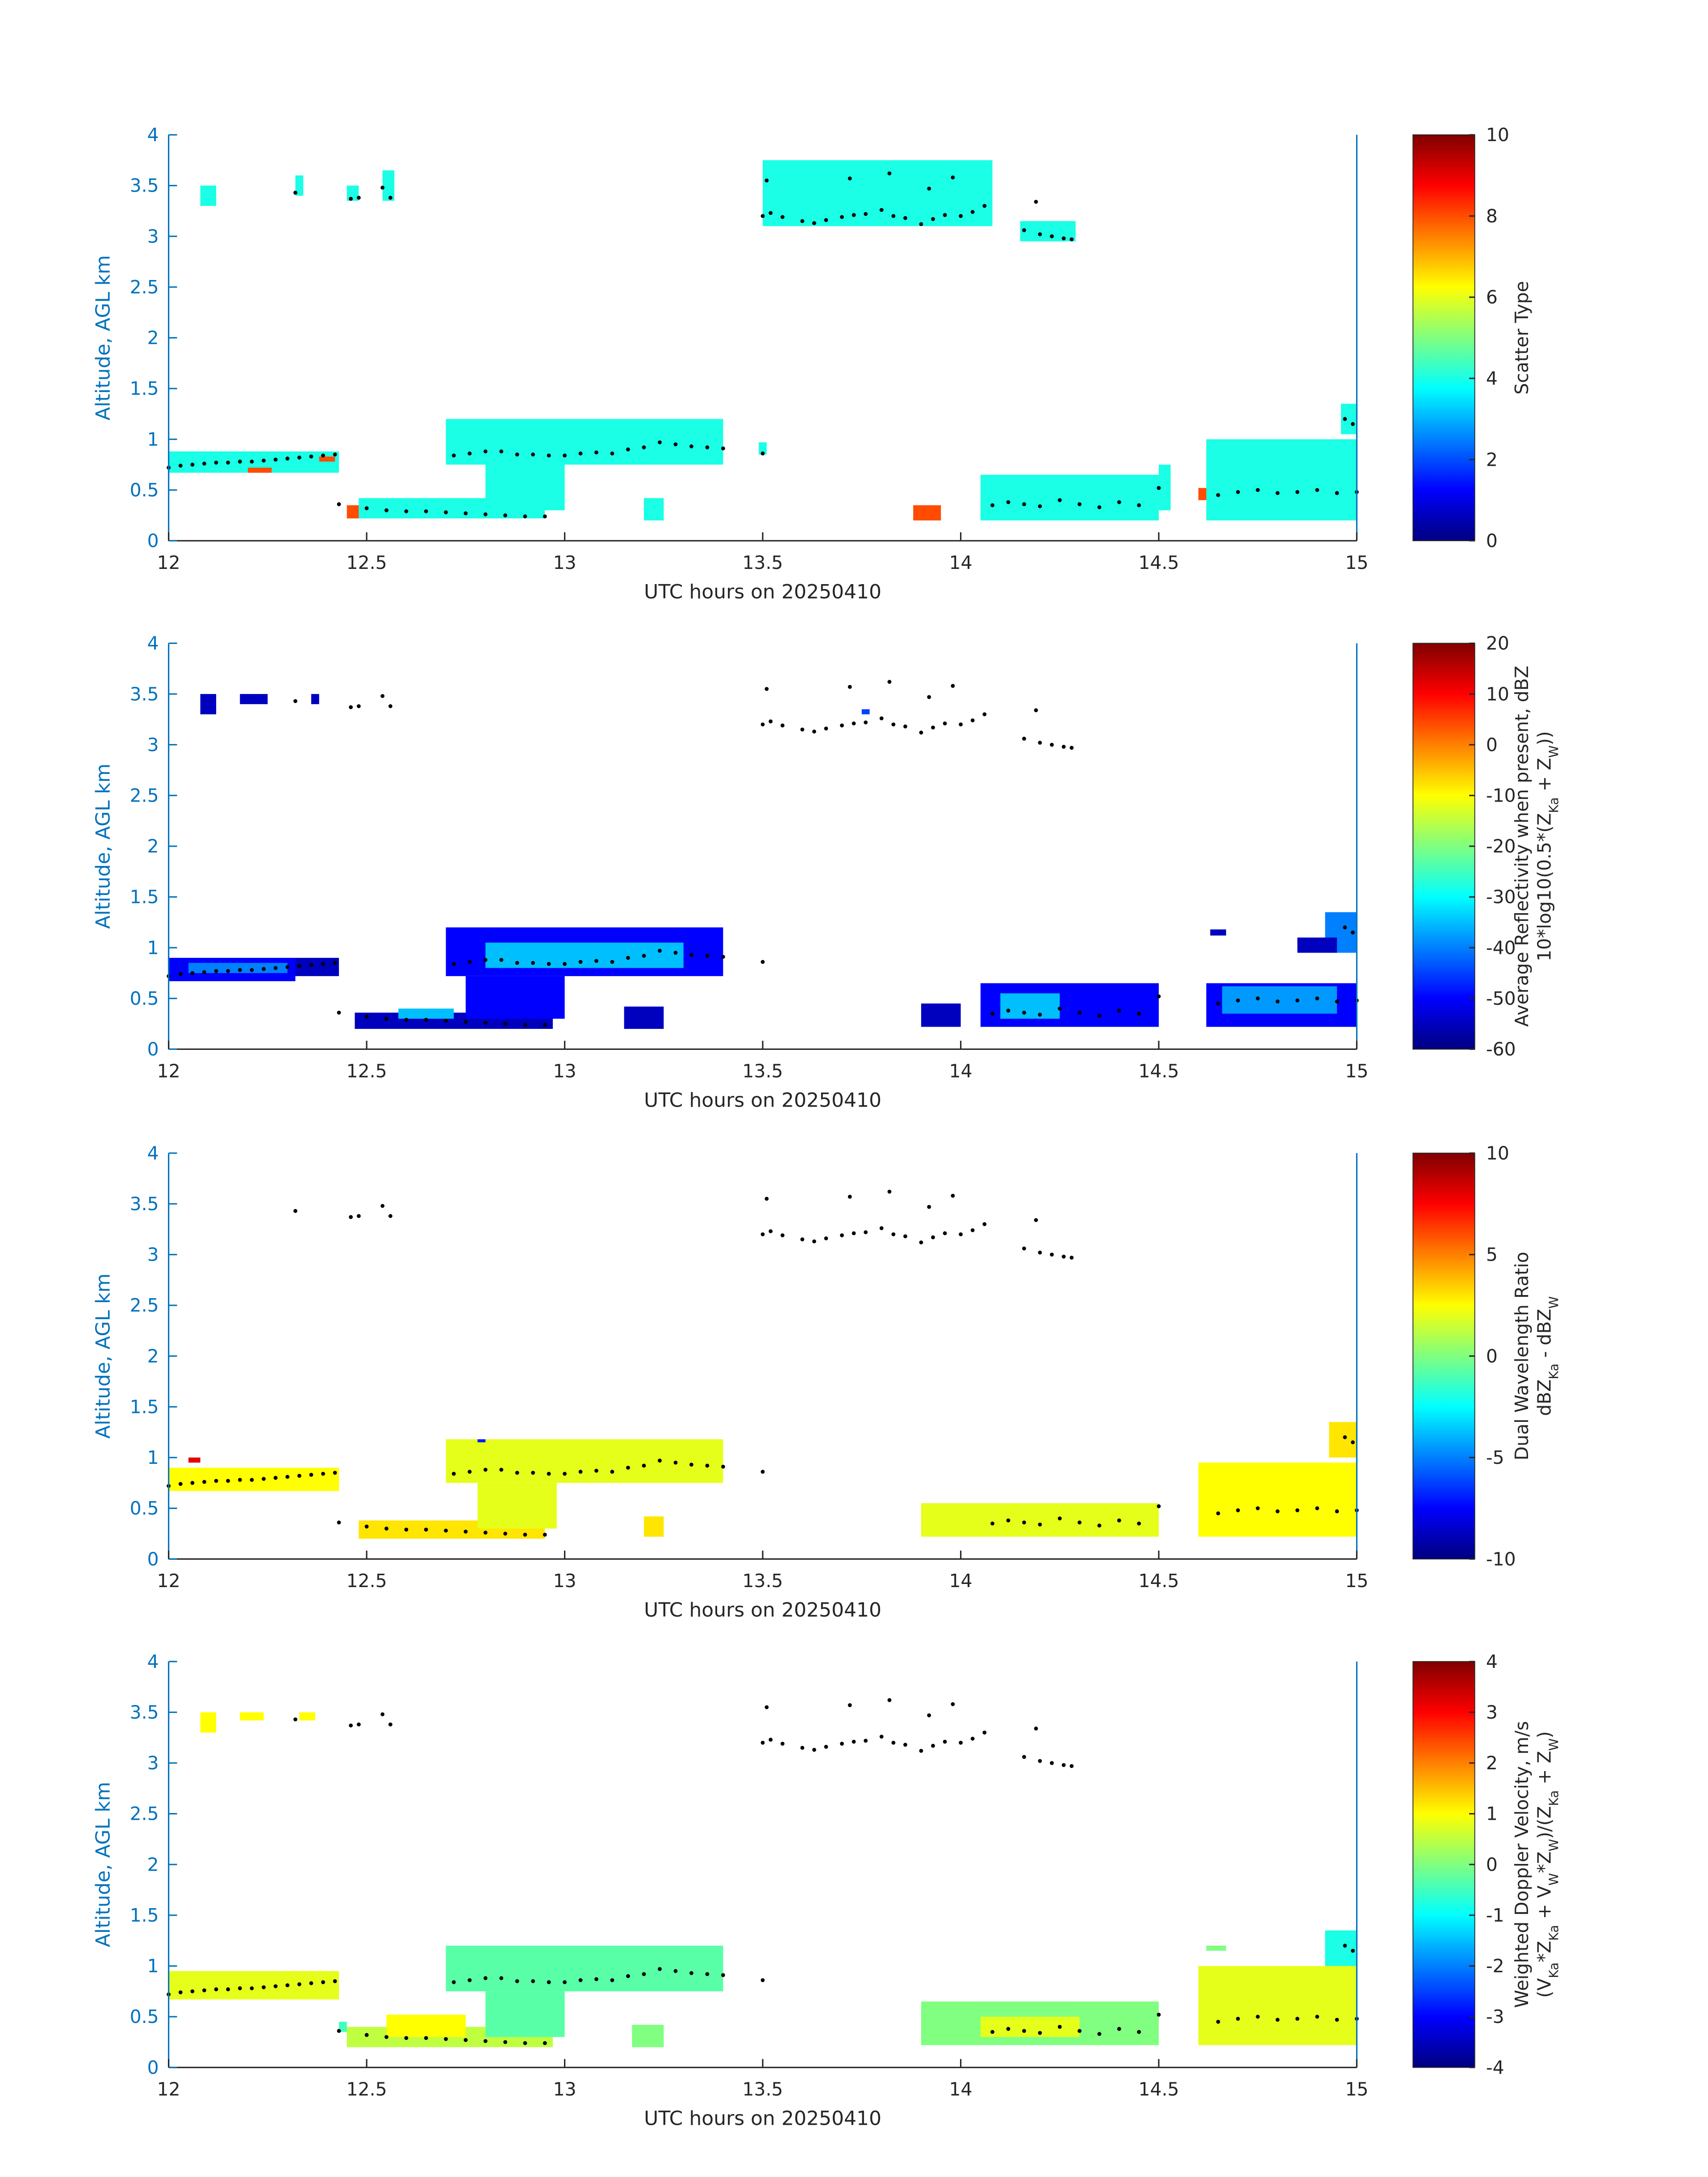  What do you see at coordinates (1492, 297) in the screenshot?
I see `colorbar-tick-label: 6` at bounding box center [1492, 297].